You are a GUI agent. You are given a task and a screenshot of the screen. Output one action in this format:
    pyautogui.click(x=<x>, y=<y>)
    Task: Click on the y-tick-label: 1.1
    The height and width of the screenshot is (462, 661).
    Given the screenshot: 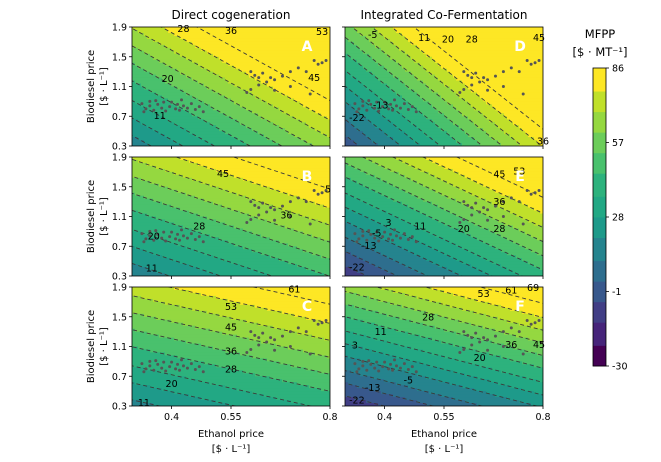 What is the action you would take?
    pyautogui.click(x=119, y=87)
    